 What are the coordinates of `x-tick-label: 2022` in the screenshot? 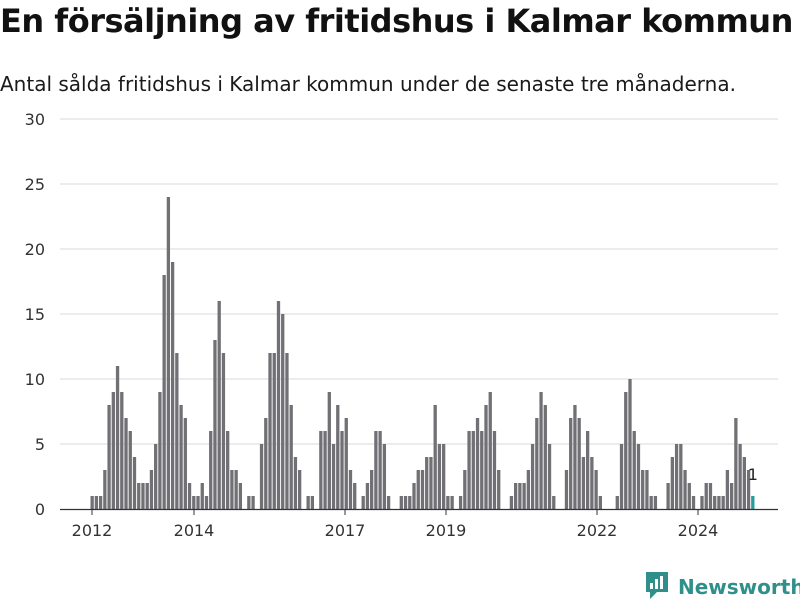 It's located at (597, 530).